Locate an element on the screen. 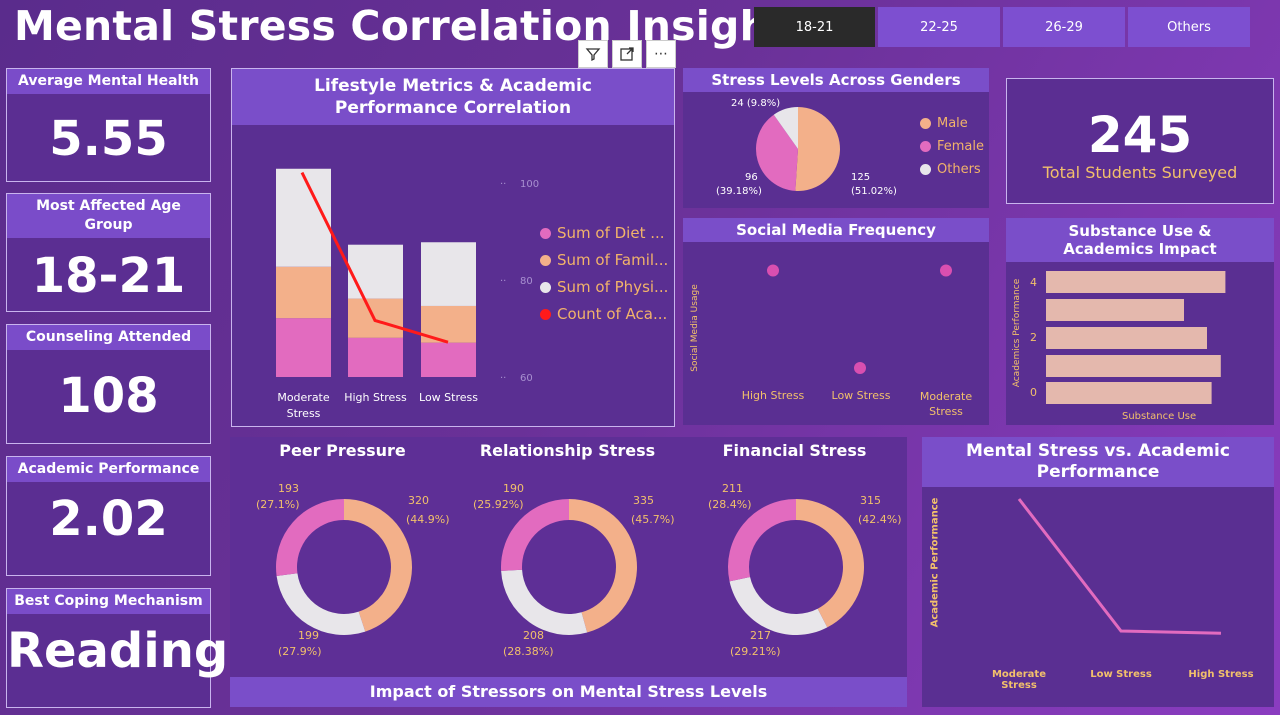 This screenshot has height=715, width=1280. donut-title: Peer Pressure is located at coordinates (342, 450).